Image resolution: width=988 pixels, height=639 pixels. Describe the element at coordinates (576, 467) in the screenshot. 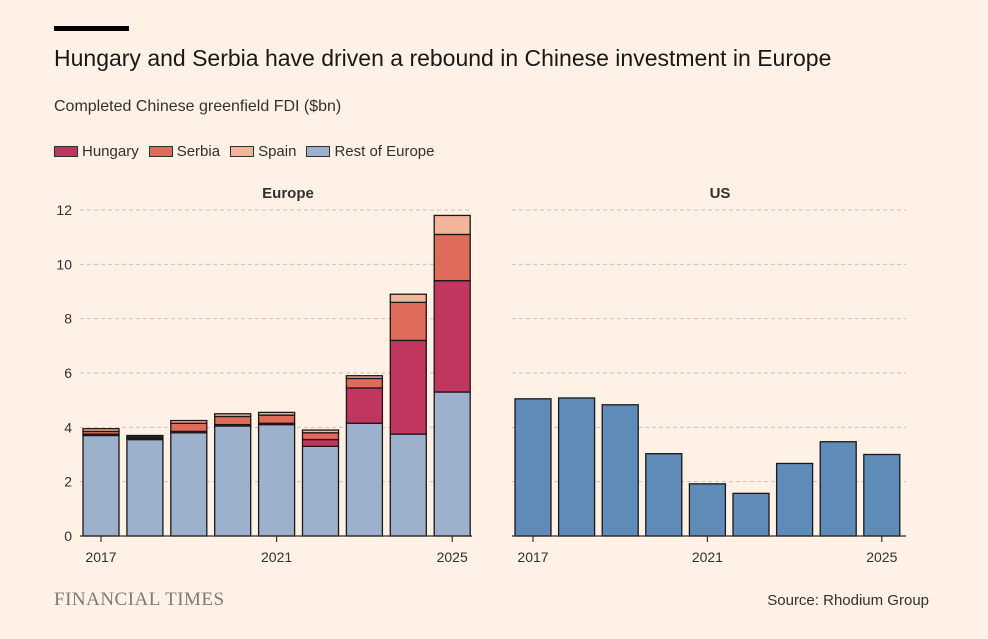

I see `bar-us-us-2018` at that location.